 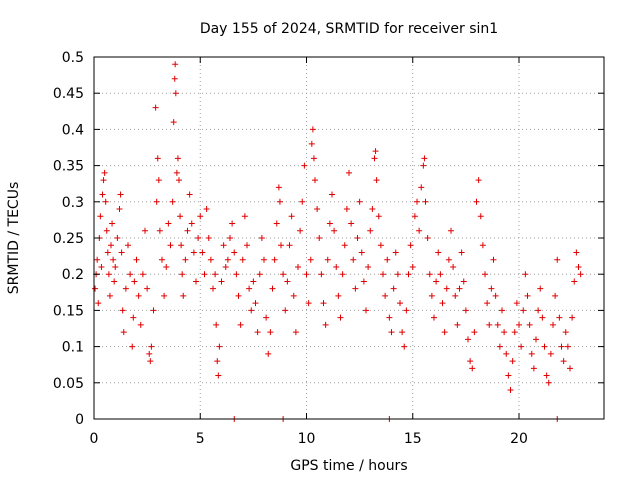 I want to click on y-tick-label: 0.25, so click(x=68, y=239).